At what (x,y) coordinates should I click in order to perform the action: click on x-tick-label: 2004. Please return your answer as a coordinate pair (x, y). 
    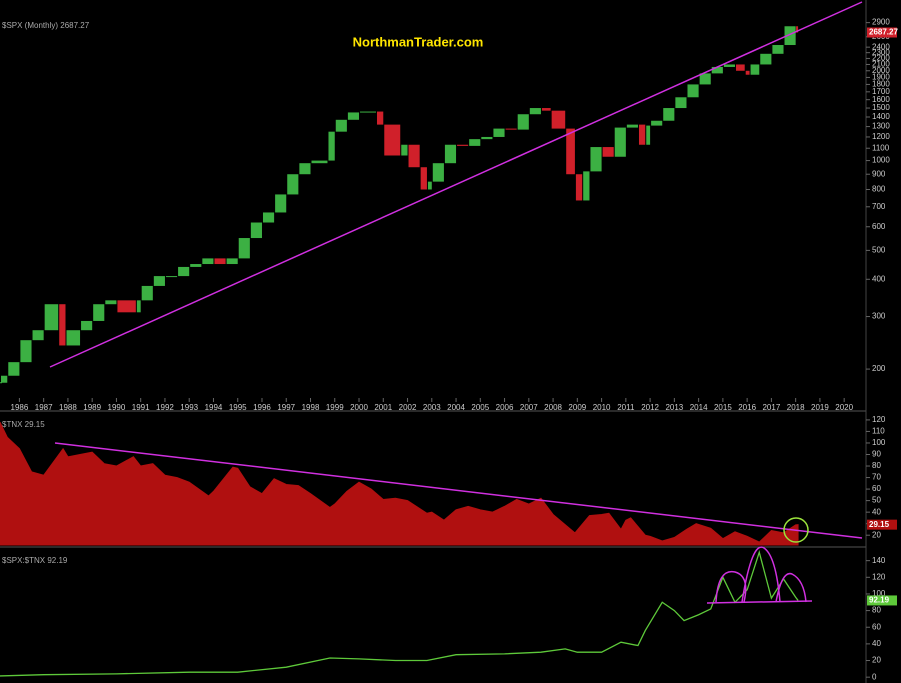
    Looking at the image, I should click on (456, 407).